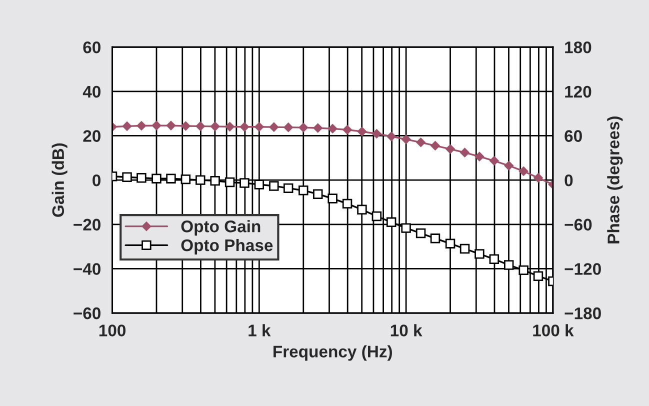  I want to click on y2-tick-label: −120, so click(582, 269).